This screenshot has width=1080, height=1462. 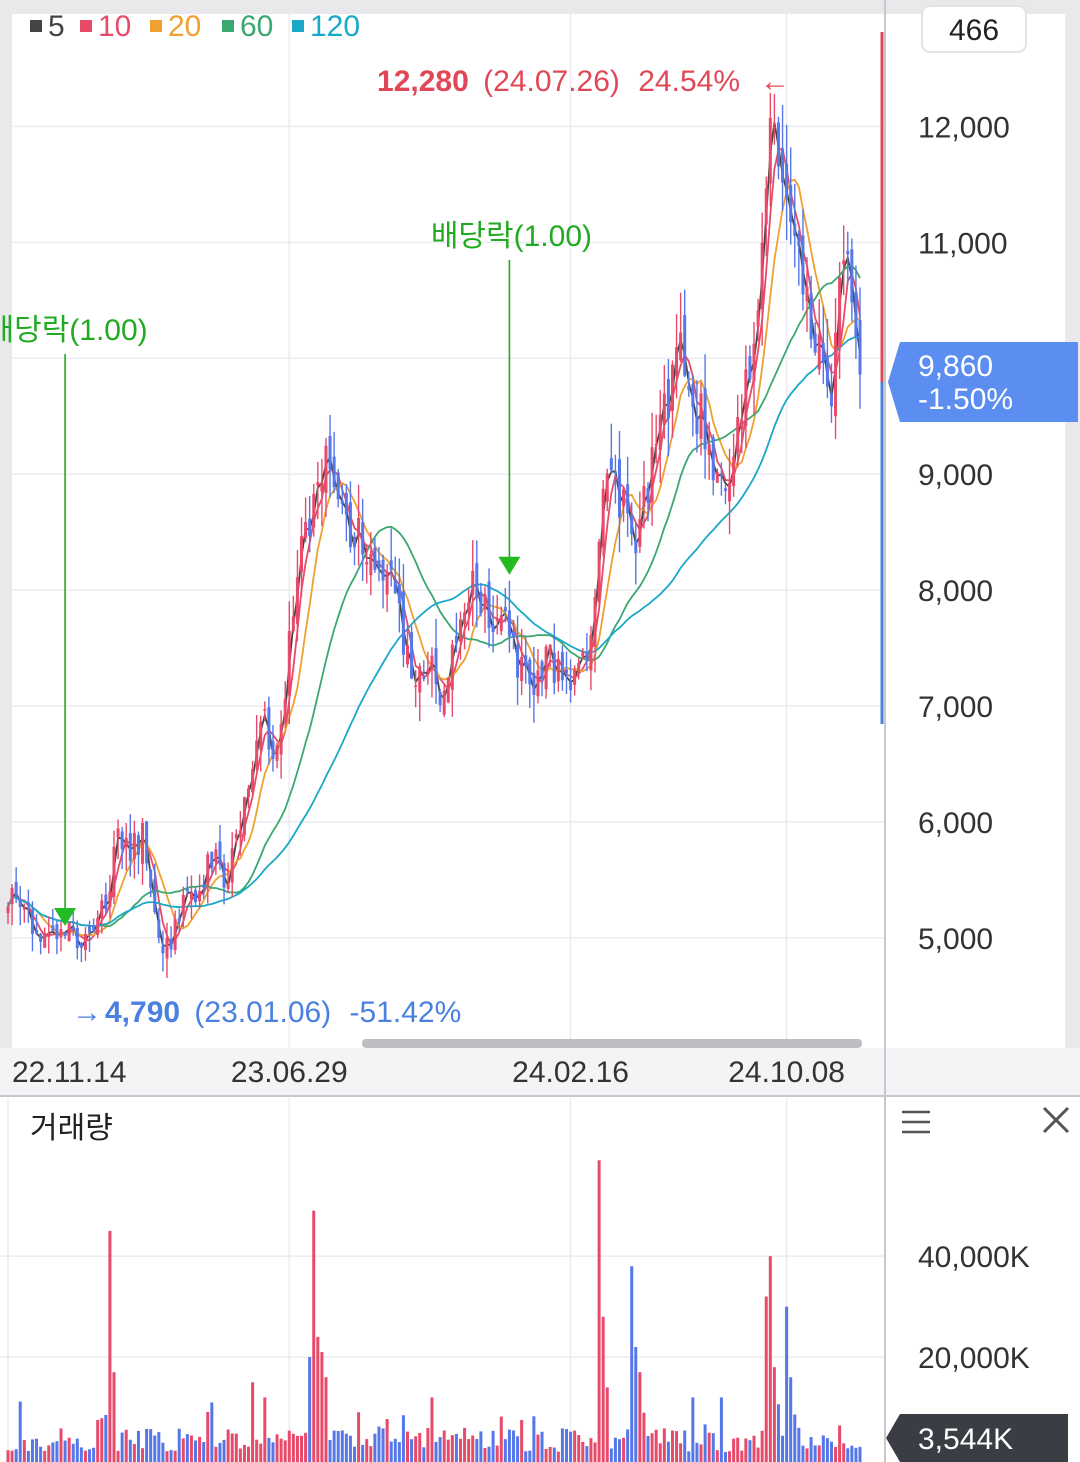 What do you see at coordinates (558, 81) in the screenshot?
I see `high-annotation: 12,280 (24.07.26) 24.54%` at bounding box center [558, 81].